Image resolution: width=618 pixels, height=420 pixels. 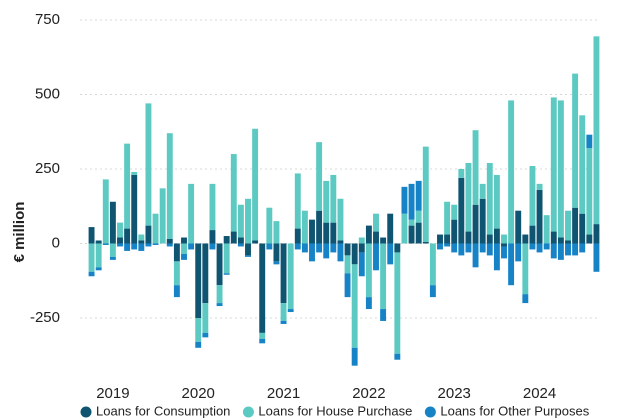 What do you see at coordinates (19, 232) in the screenshot?
I see `y-axis-label: € million` at bounding box center [19, 232].